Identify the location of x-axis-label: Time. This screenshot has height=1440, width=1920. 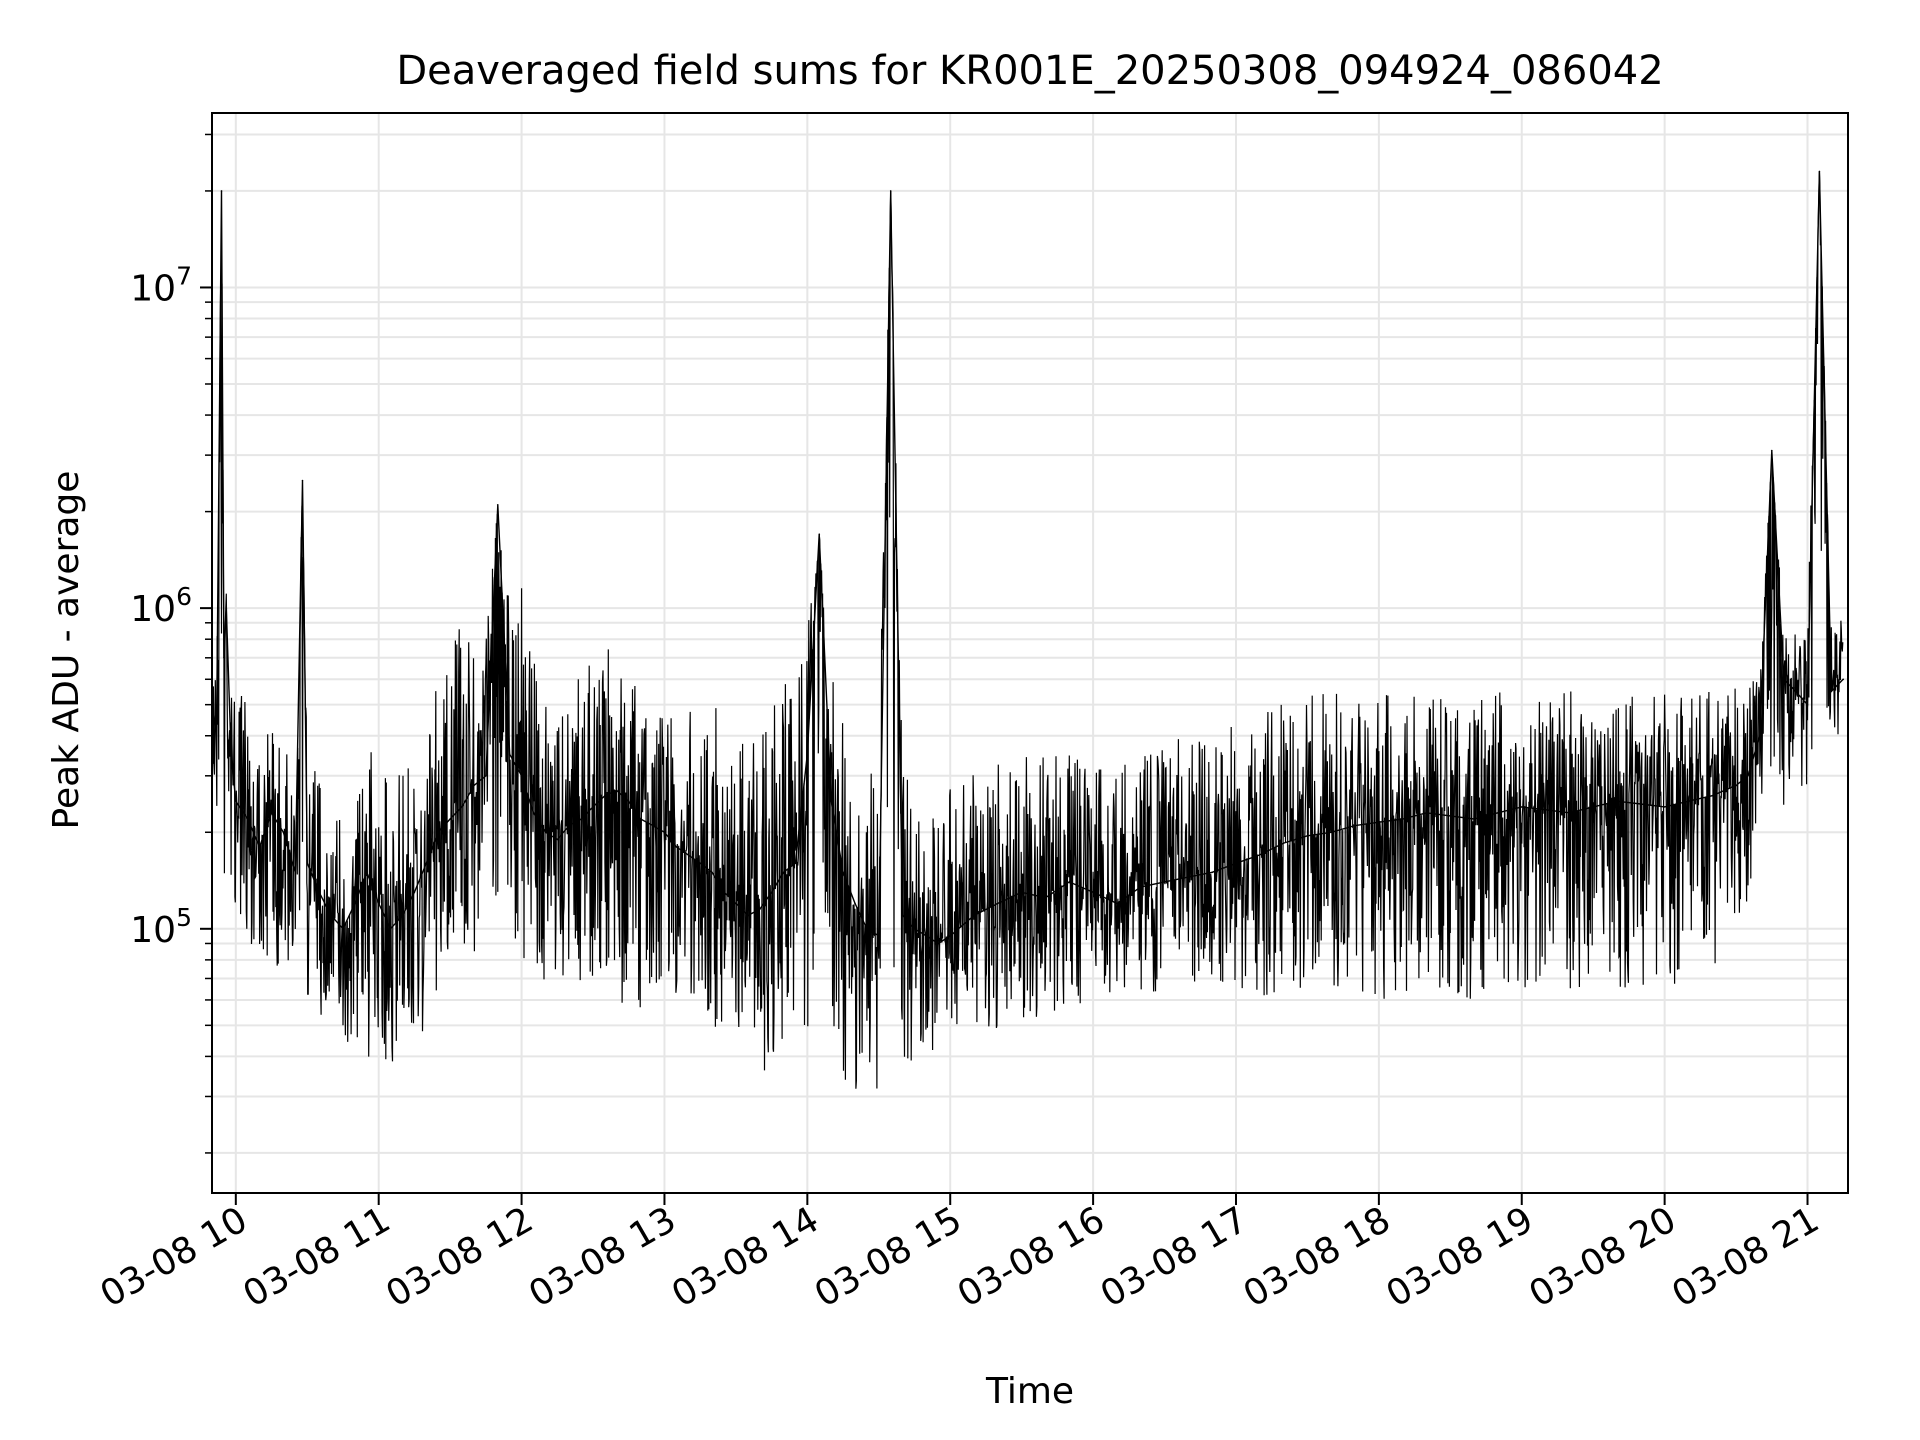
(1029, 1391).